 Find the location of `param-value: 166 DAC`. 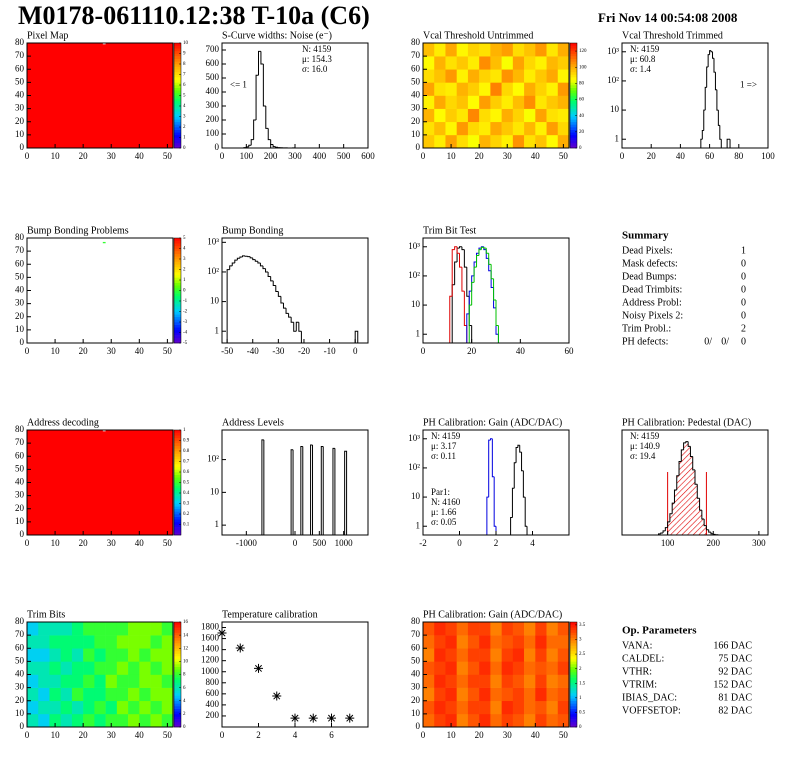

param-value: 166 DAC is located at coordinates (732, 645).